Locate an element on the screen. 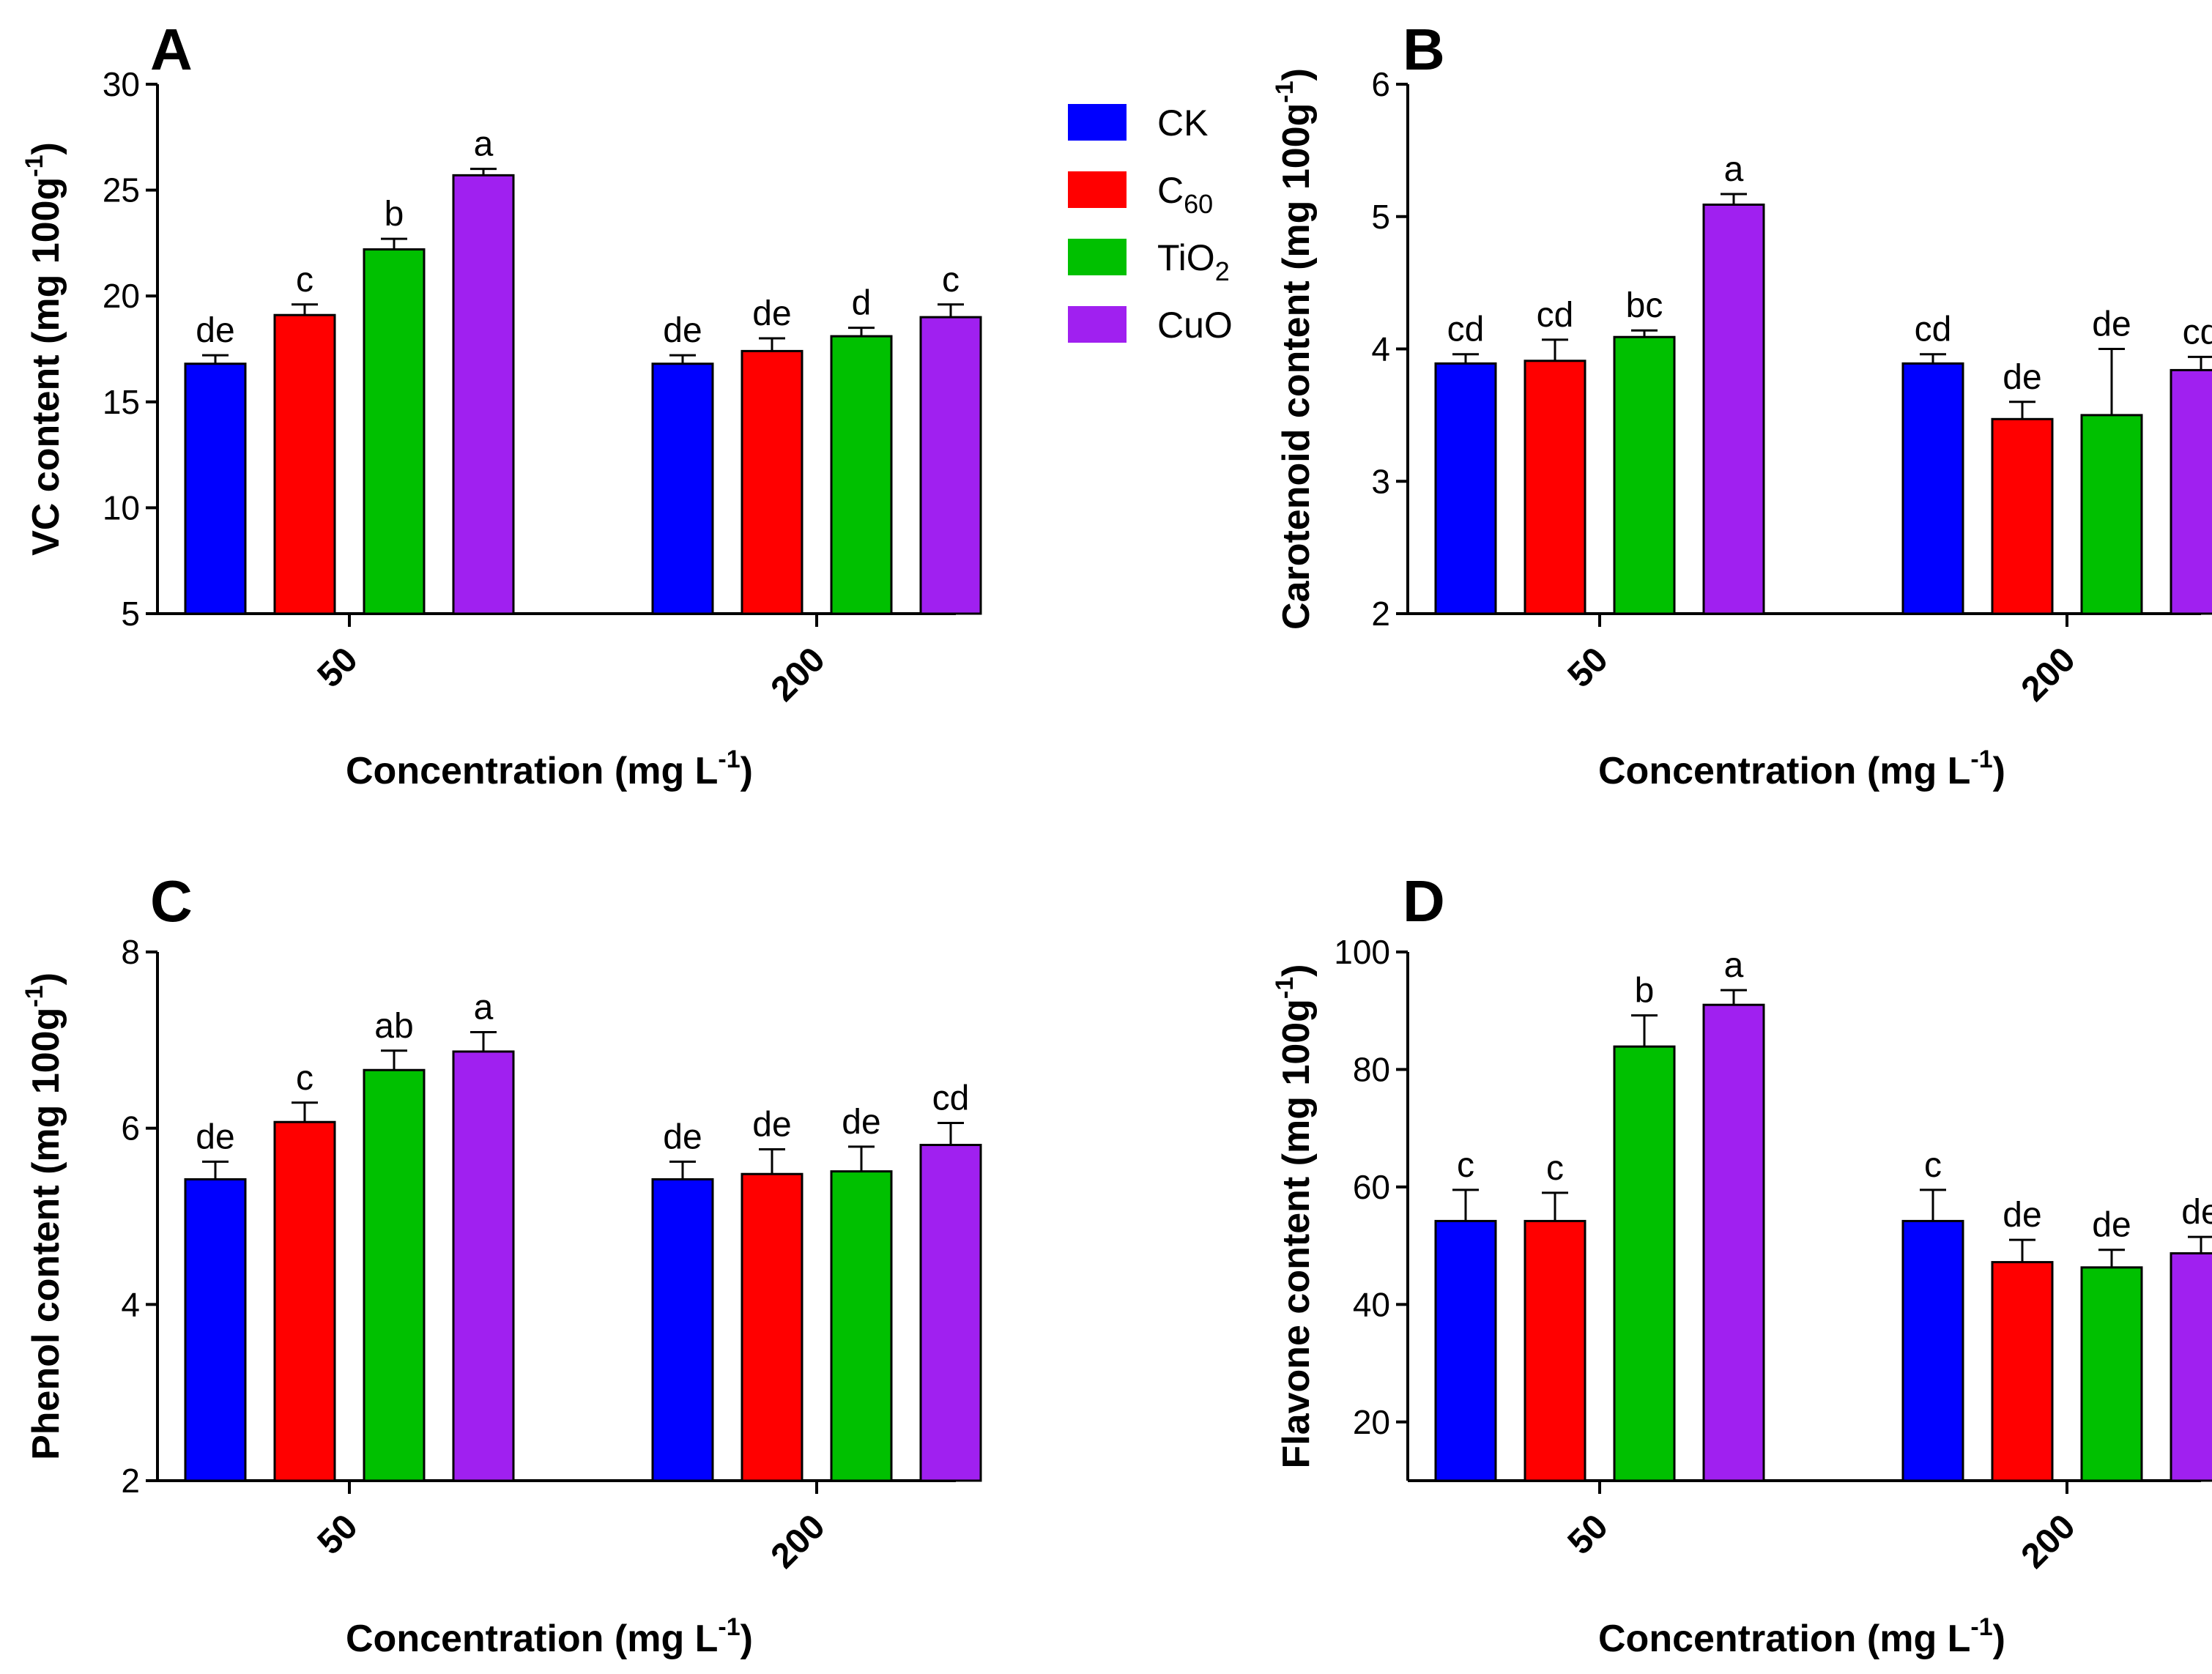 This screenshot has height=1674, width=2212. y-axis-title-main: Carotenoid content (mg 100g is located at coordinates (1296, 366).